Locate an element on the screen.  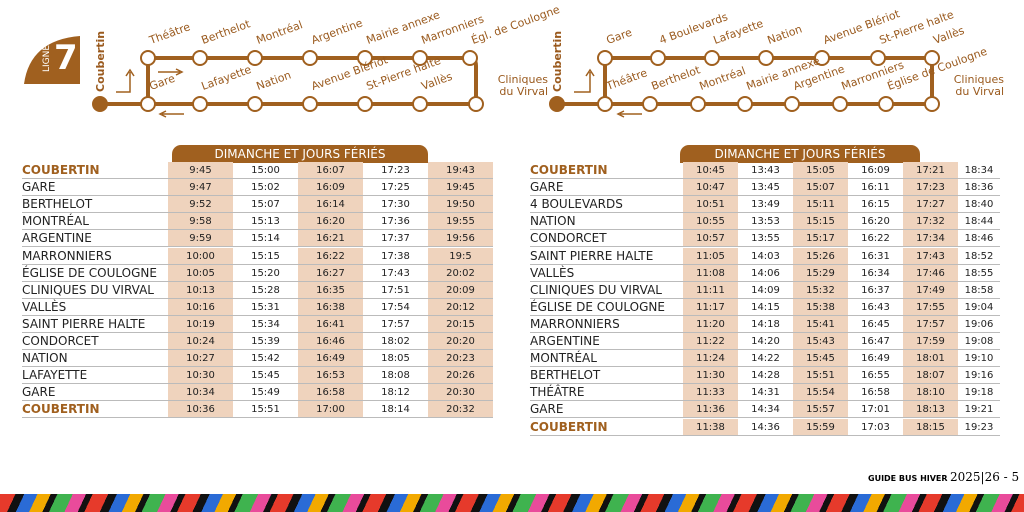
time-cell: 16:15 is located at coordinates (875, 205).